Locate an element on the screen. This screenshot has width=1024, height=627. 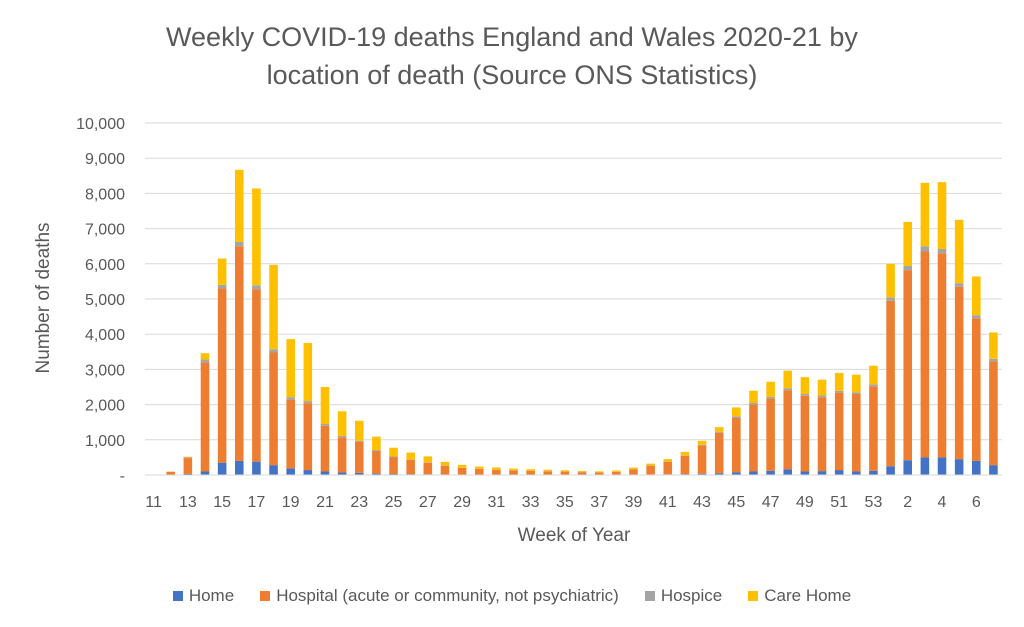
y-tick-label: 4,000 is located at coordinates (105, 335).